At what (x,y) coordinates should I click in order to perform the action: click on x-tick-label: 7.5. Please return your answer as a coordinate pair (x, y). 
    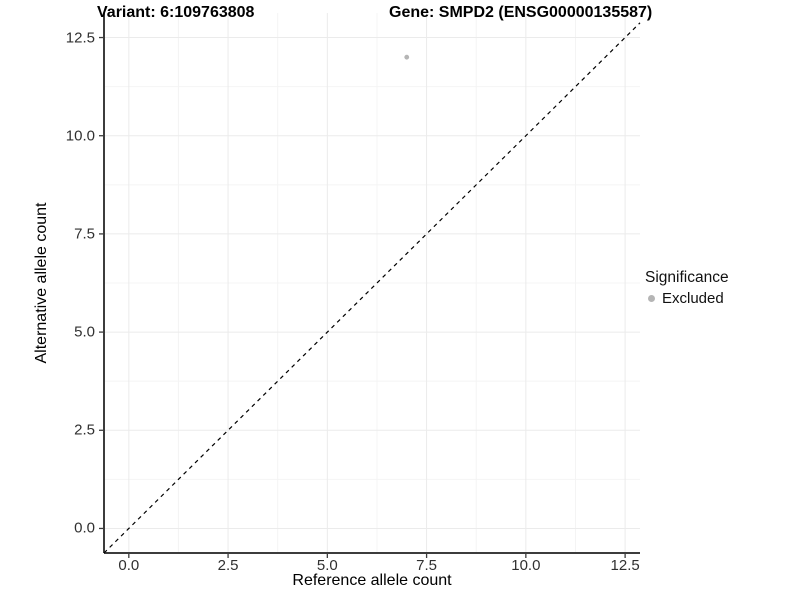
    Looking at the image, I should click on (427, 565).